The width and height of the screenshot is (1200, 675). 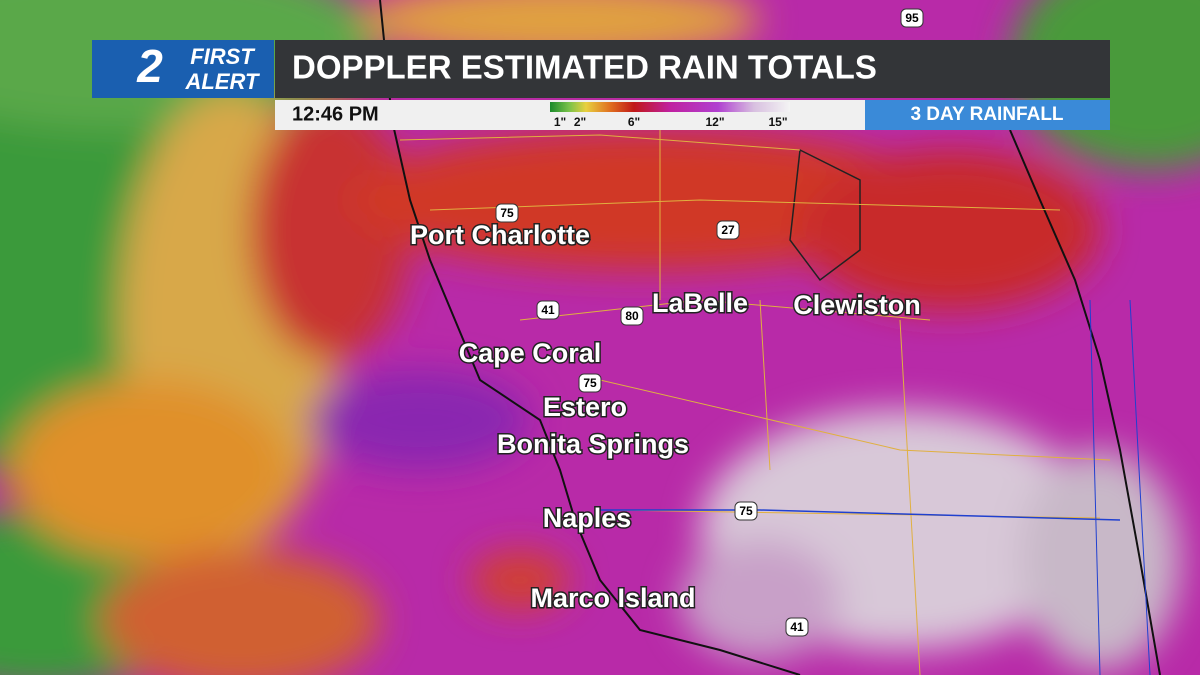 What do you see at coordinates (585, 407) in the screenshot?
I see `city-label: Estero` at bounding box center [585, 407].